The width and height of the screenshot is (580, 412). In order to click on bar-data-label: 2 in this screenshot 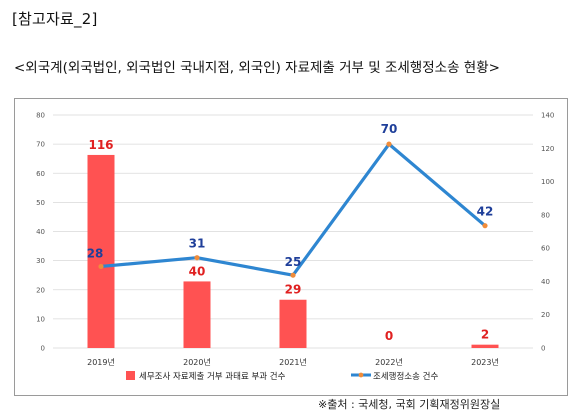, I will do `click(485, 335)`.